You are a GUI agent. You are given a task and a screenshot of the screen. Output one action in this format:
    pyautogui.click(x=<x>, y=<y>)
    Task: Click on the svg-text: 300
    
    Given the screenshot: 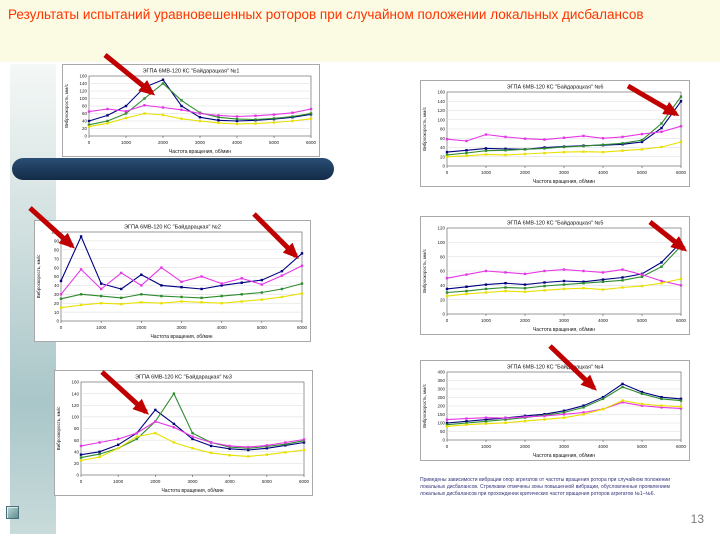 What is the action you would take?
    pyautogui.click(x=441, y=389)
    